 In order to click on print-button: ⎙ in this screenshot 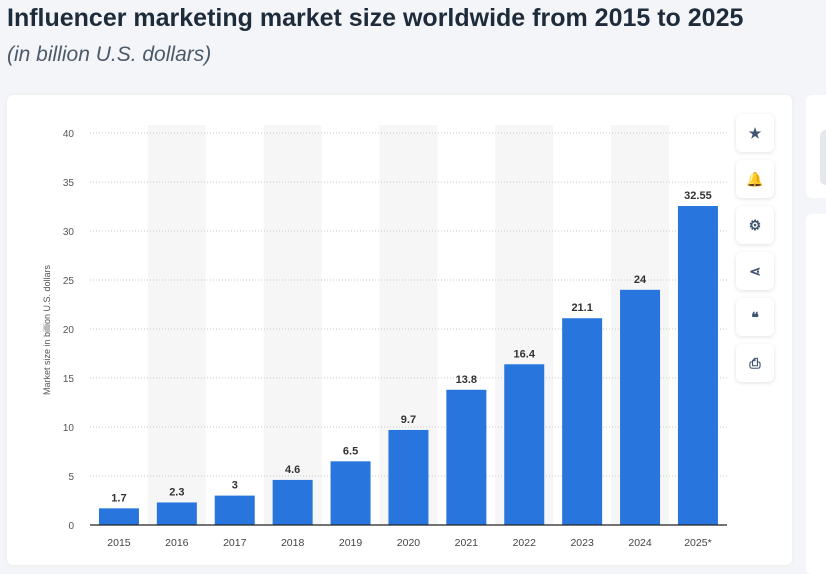, I will do `click(755, 363)`.